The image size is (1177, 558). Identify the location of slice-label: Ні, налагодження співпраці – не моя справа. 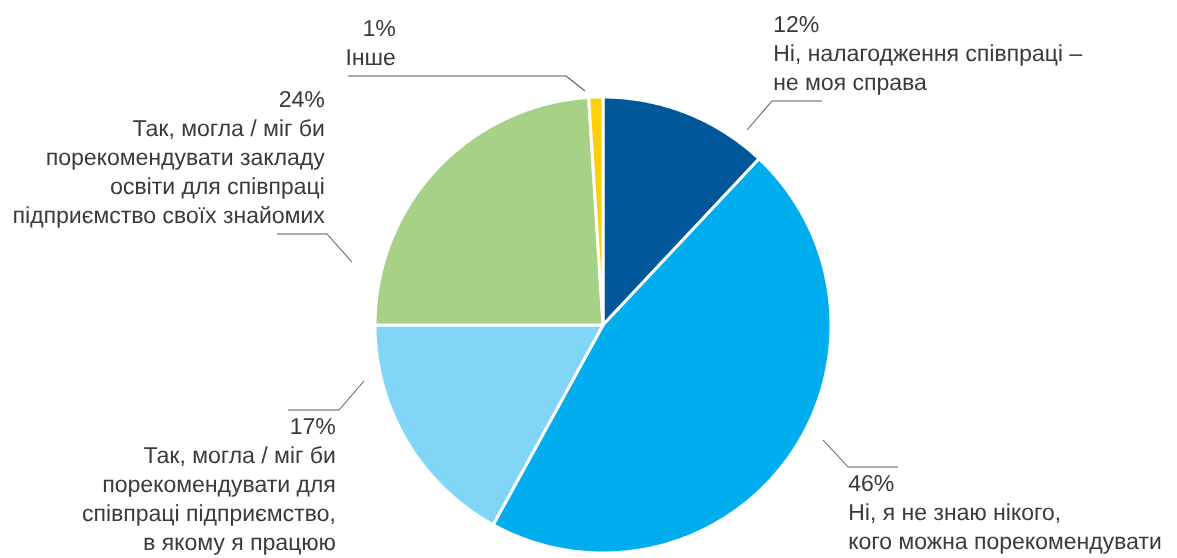
(928, 69).